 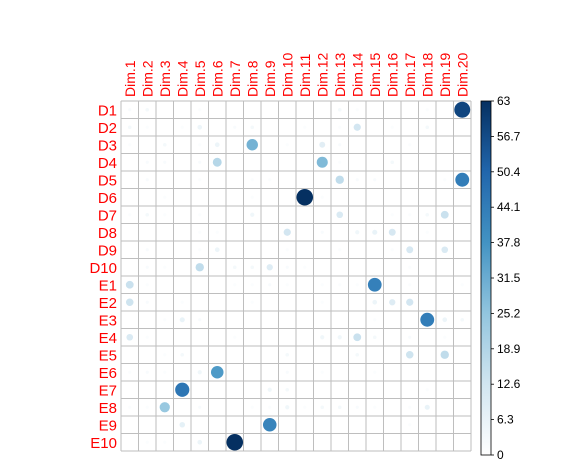 What do you see at coordinates (427, 319) in the screenshot?
I see `cell-circle-e3-dim18` at bounding box center [427, 319].